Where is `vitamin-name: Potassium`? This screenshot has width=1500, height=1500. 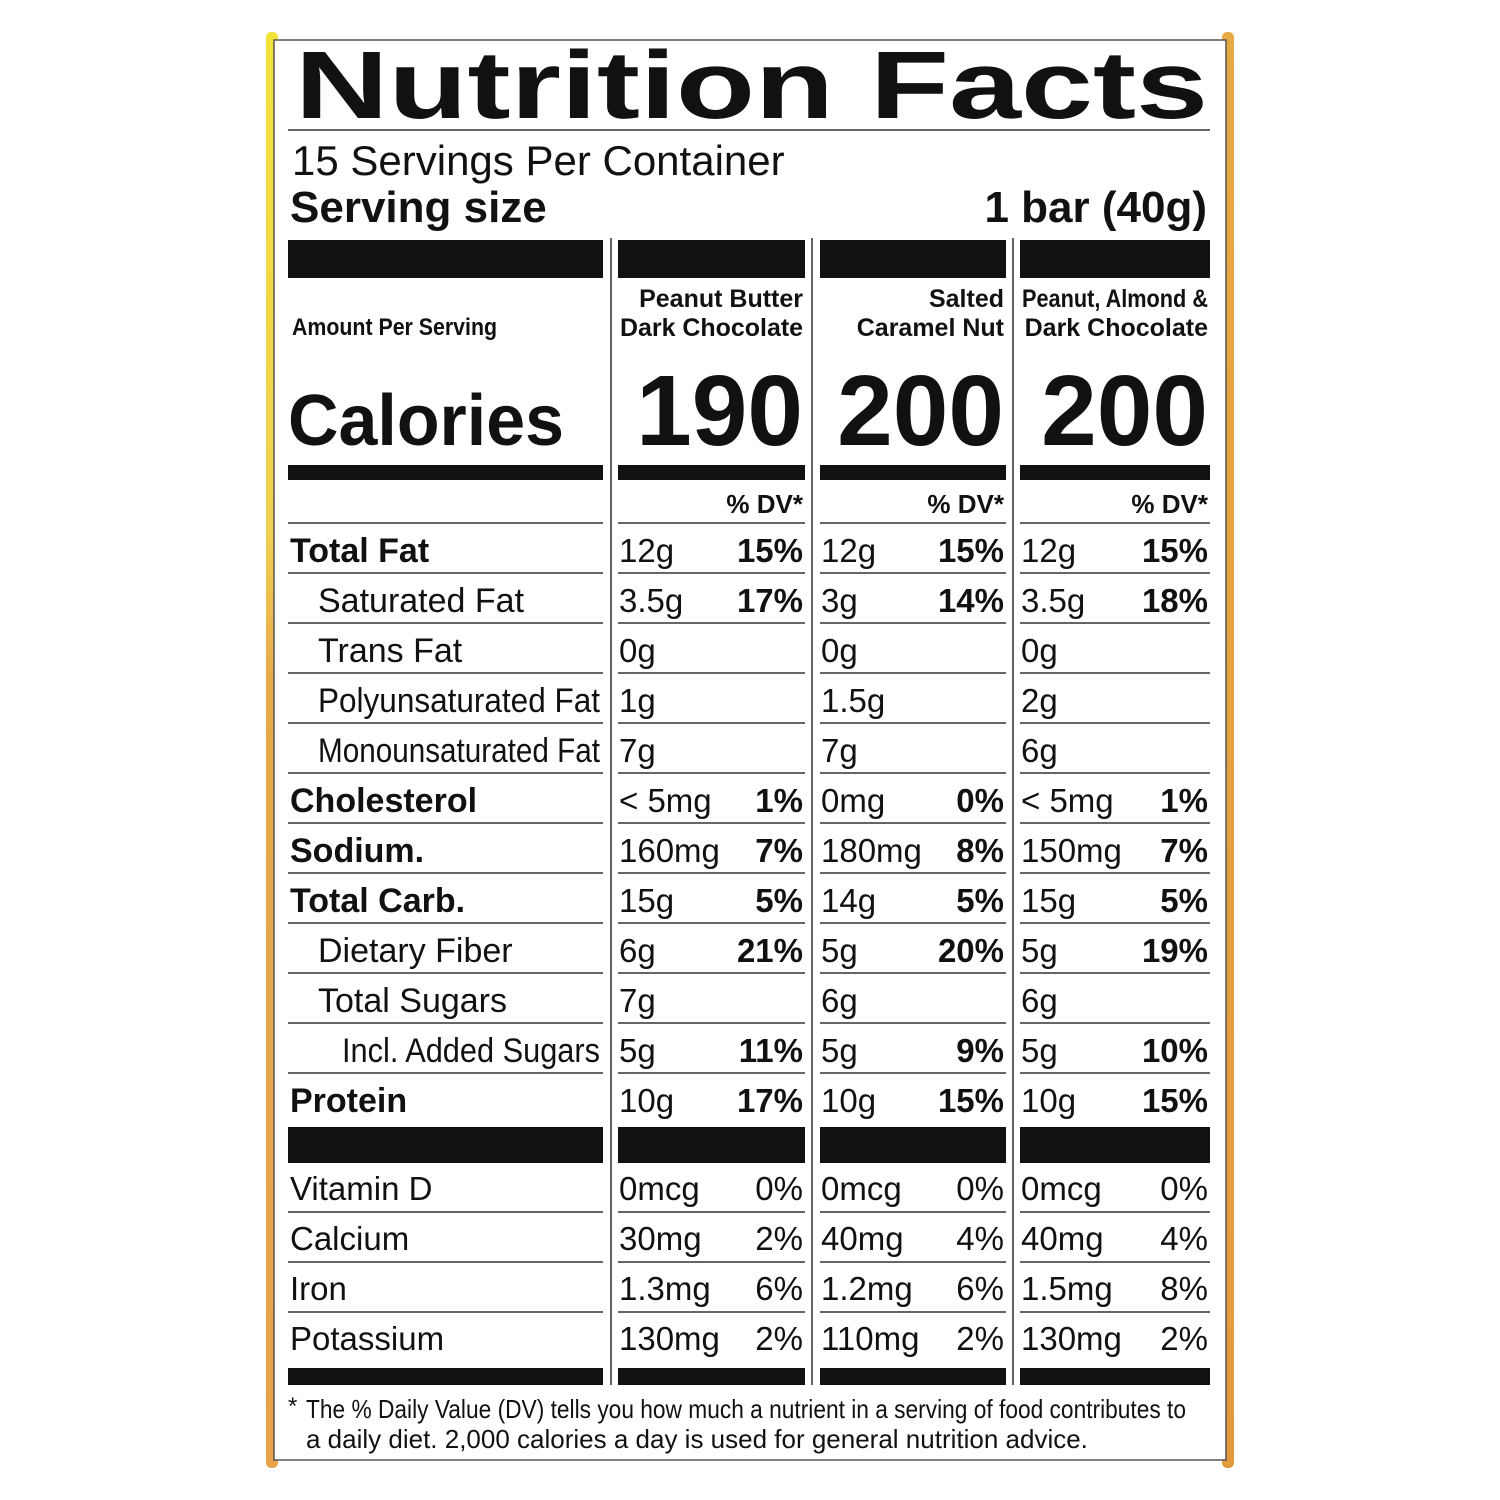 vitamin-name: Potassium is located at coordinates (367, 1338).